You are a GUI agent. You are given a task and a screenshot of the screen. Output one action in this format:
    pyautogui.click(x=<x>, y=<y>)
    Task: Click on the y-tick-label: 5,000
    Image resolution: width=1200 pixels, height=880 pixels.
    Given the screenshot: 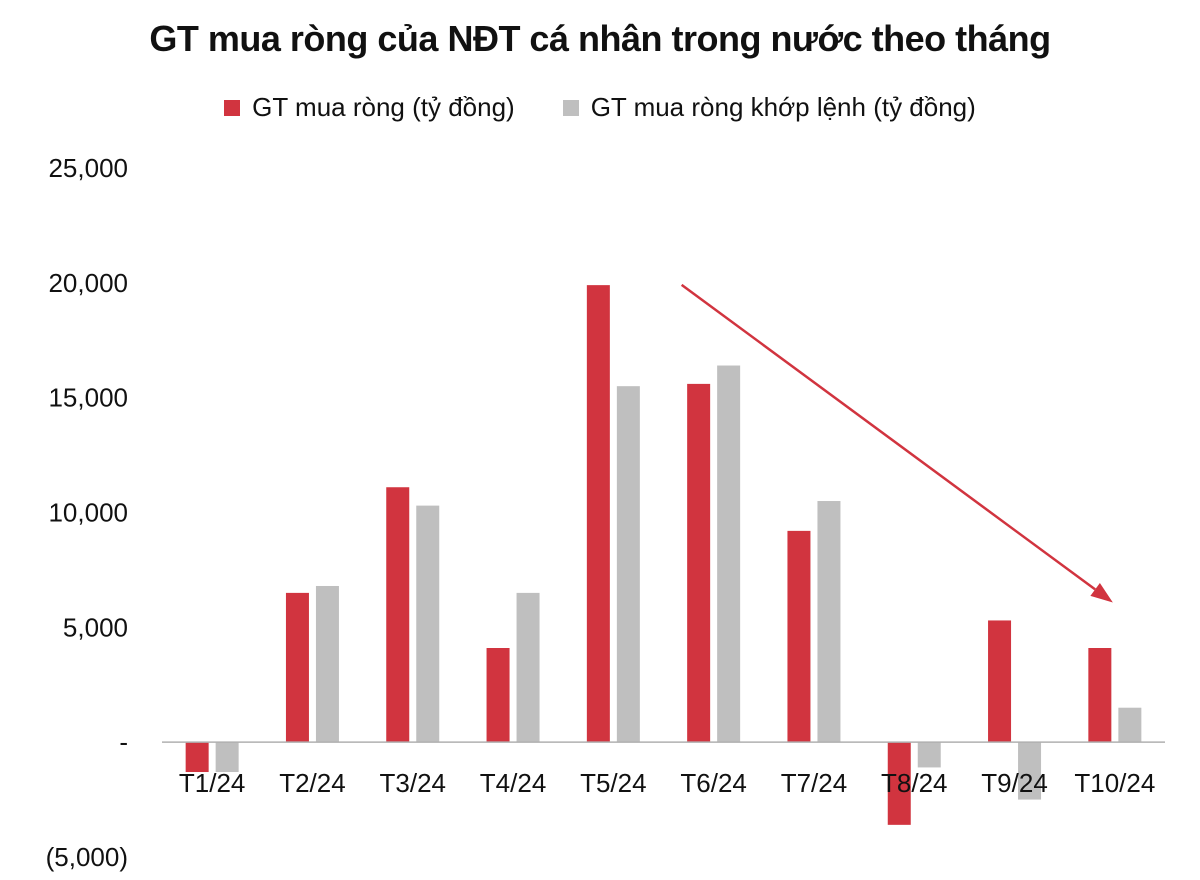 What is the action you would take?
    pyautogui.click(x=95, y=627)
    